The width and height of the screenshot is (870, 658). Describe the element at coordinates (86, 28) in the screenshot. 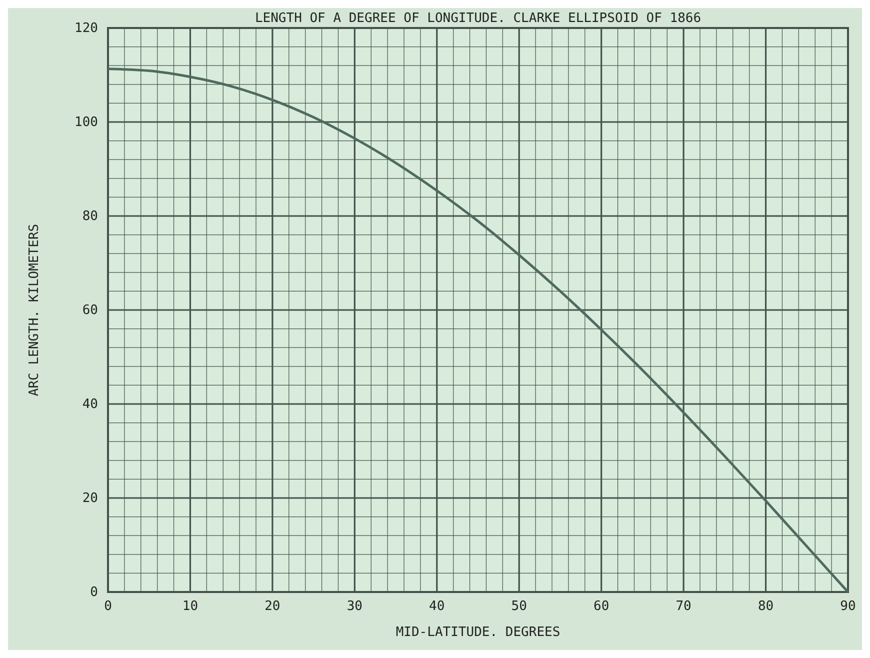

I see `y-tick-label: 120` at that location.